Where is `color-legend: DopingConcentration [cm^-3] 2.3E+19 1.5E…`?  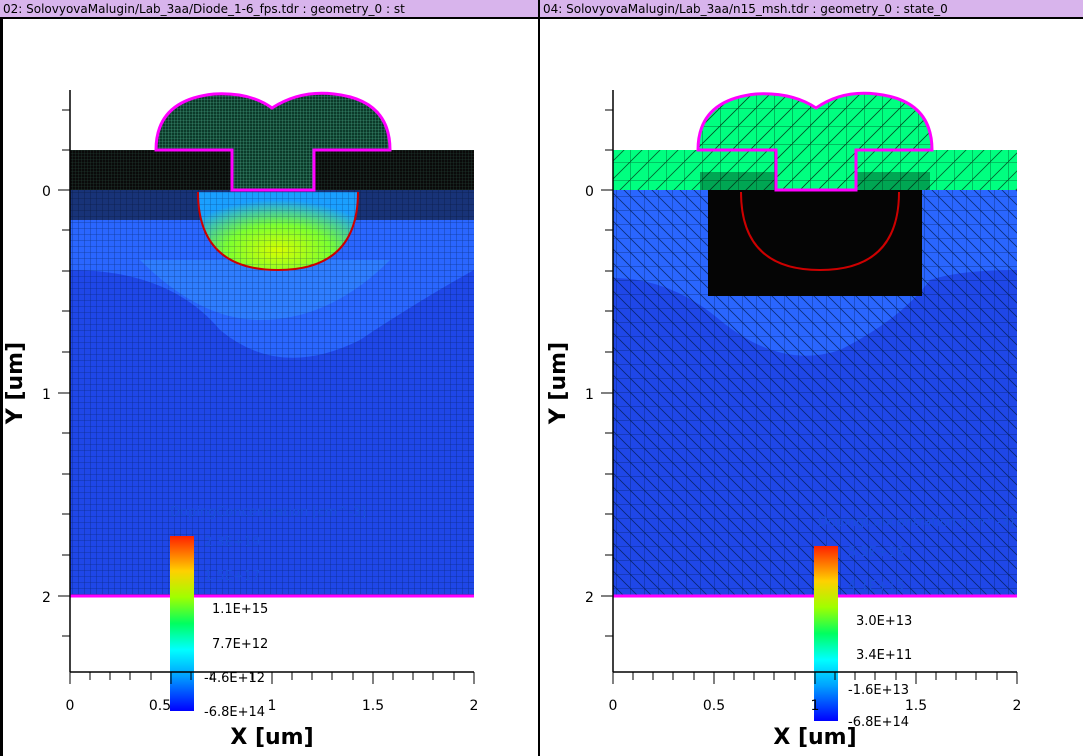
color-legend: DopingConcentration [cm^-3] 2.3E+19 1.5E… is located at coordinates (268, 612).